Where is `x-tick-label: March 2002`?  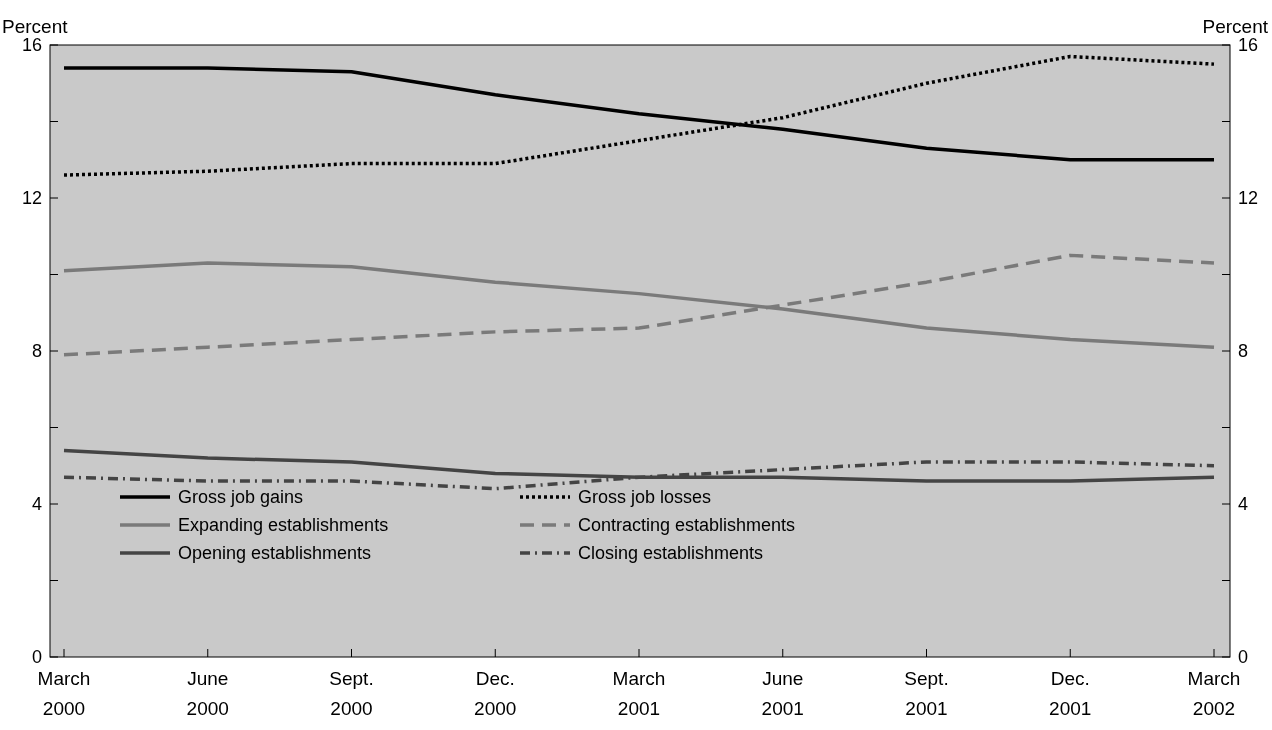
x-tick-label: March 2002 is located at coordinates (1214, 693).